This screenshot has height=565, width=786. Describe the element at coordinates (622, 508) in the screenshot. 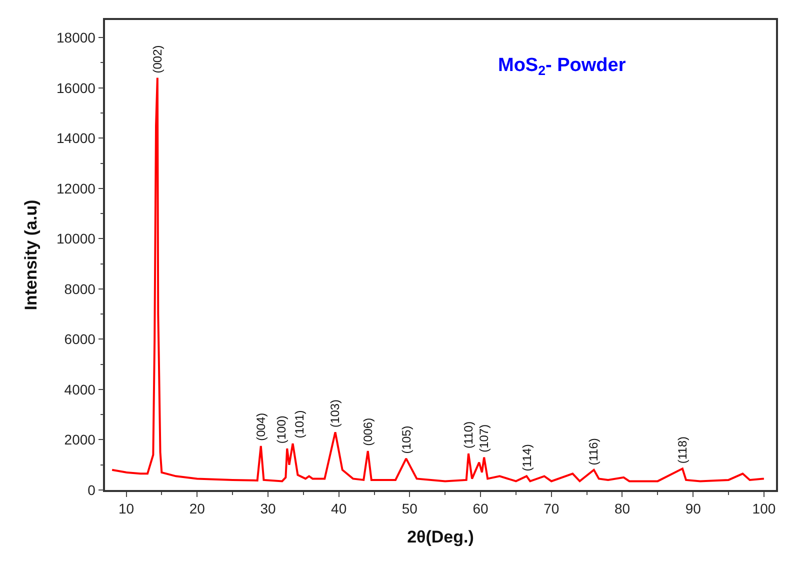

I see `x-tick-label: 80` at that location.